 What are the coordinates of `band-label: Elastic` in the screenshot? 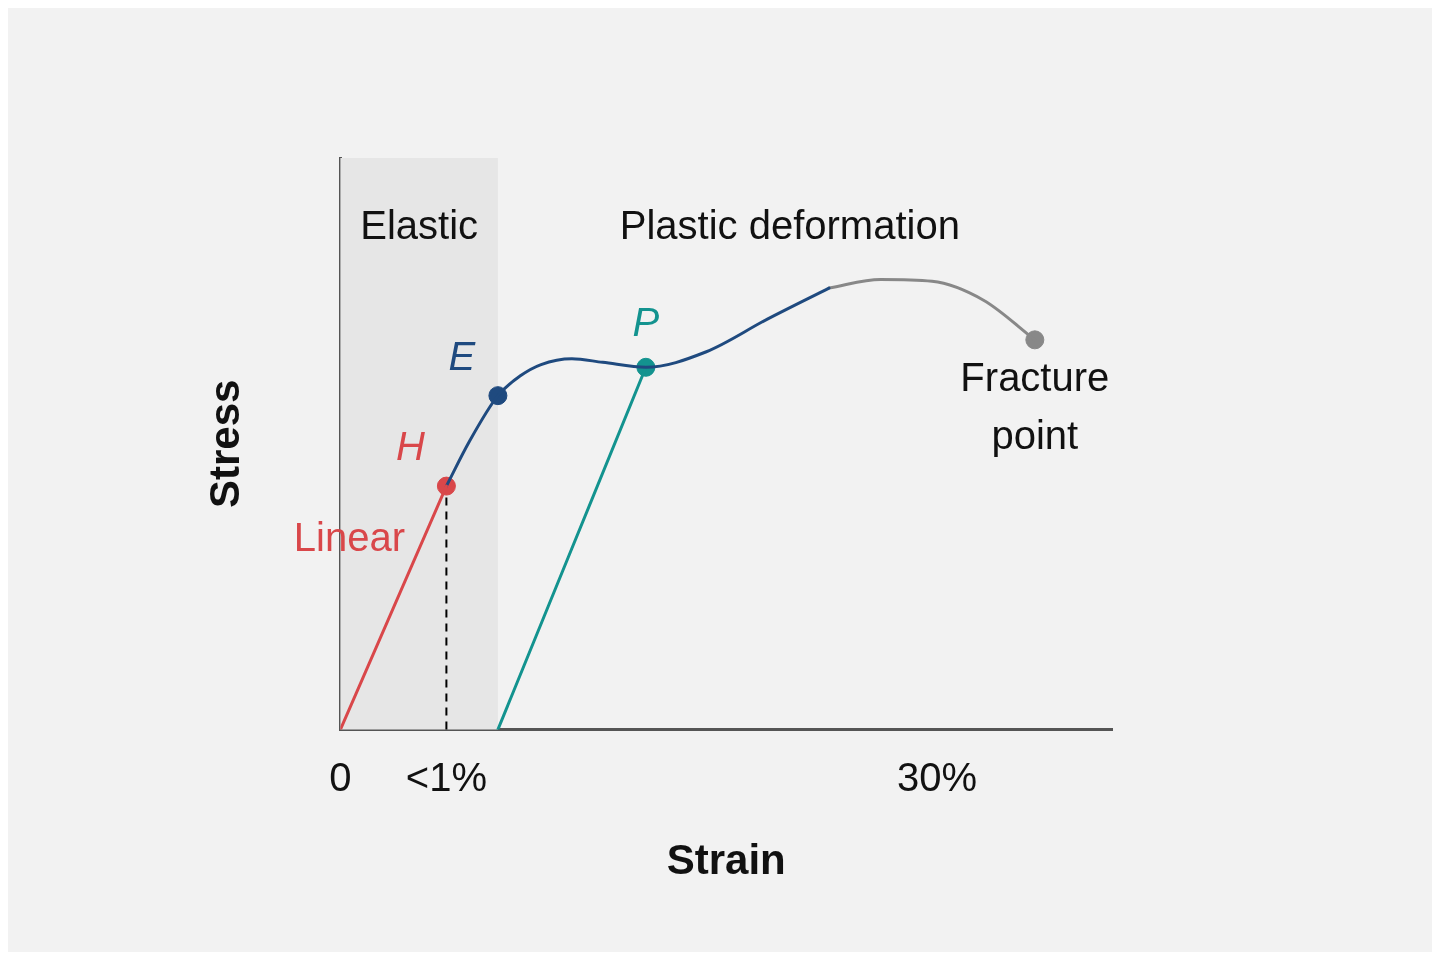 It's located at (419, 225).